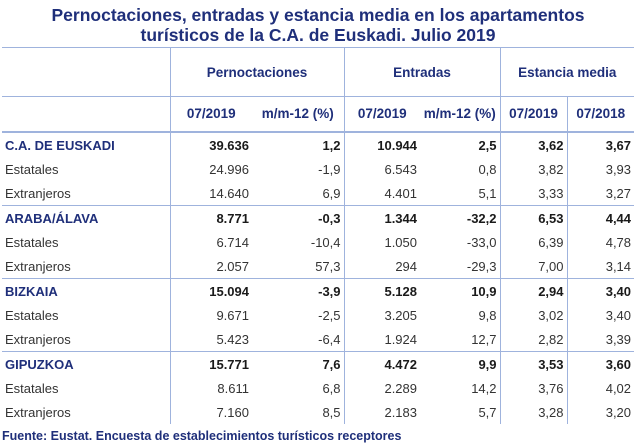 This screenshot has width=636, height=448. What do you see at coordinates (318, 388) in the screenshot?
I see `table-row: Estatales 8.611 6,8 2.289 14,2 3,76 4,02` at bounding box center [318, 388].